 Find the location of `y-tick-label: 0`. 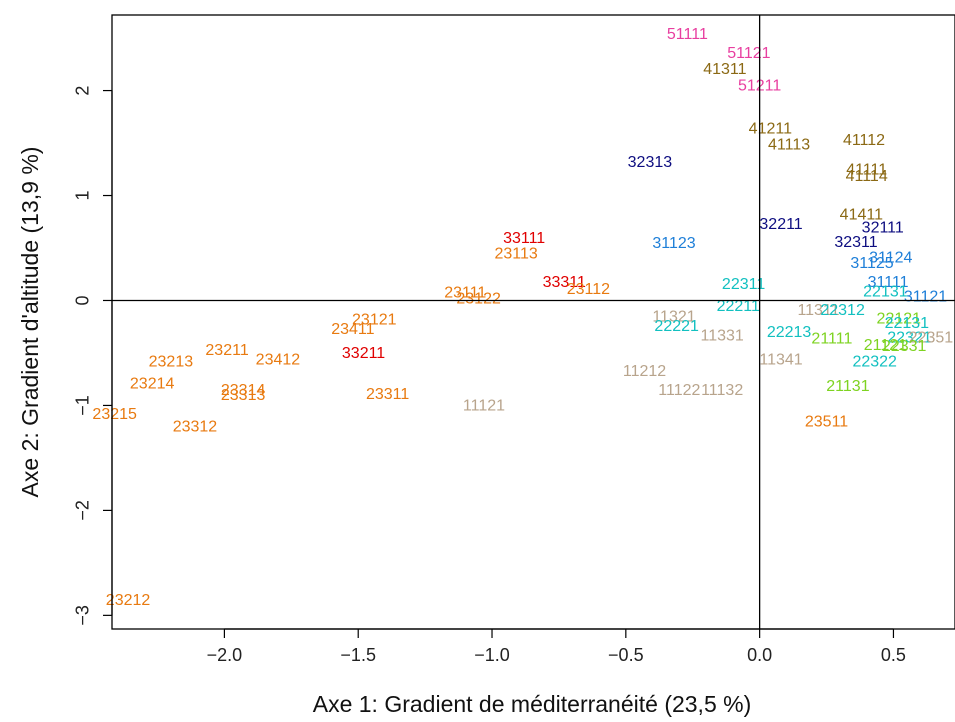

y-tick-label: 0 is located at coordinates (83, 300).